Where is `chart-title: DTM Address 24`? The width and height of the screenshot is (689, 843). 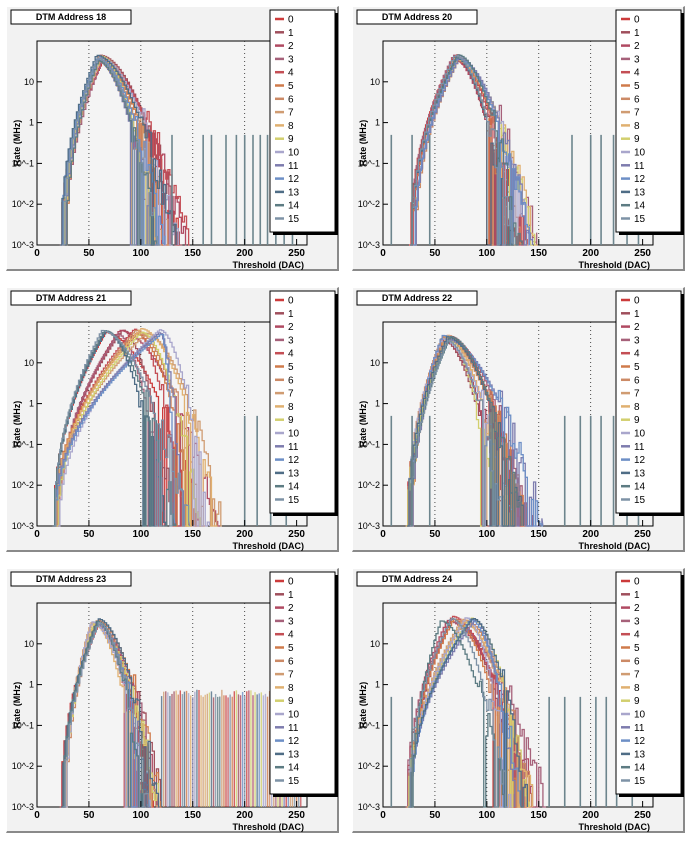
chart-title: DTM Address 24 is located at coordinates (417, 579).